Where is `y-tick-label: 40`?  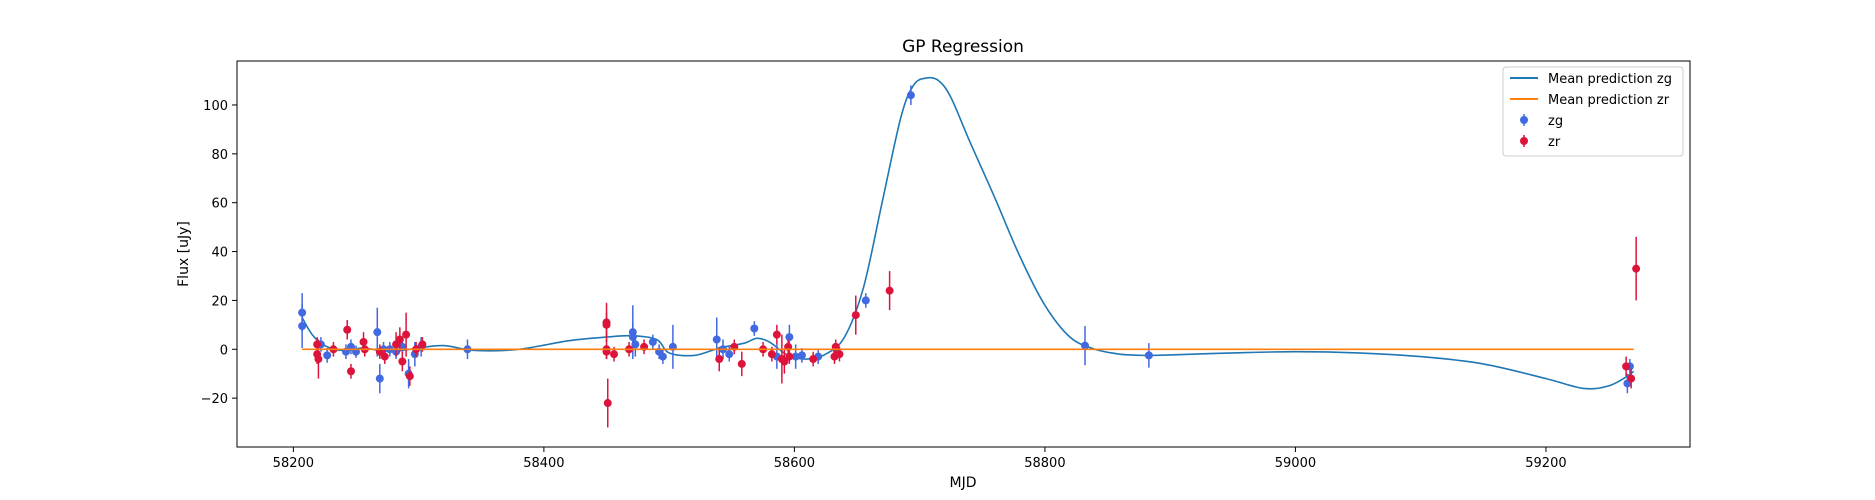
y-tick-label: 40 is located at coordinates (219, 253).